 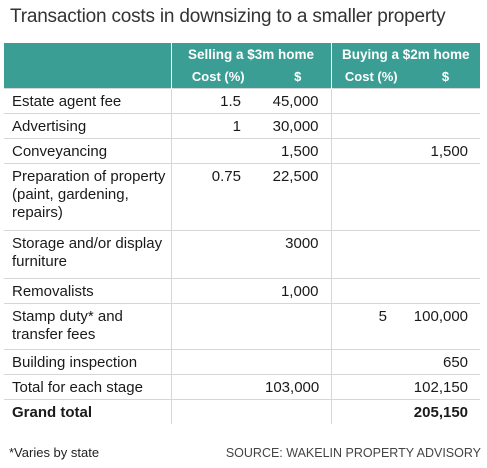 I want to click on row-label: Estate agent fee, so click(x=87, y=101).